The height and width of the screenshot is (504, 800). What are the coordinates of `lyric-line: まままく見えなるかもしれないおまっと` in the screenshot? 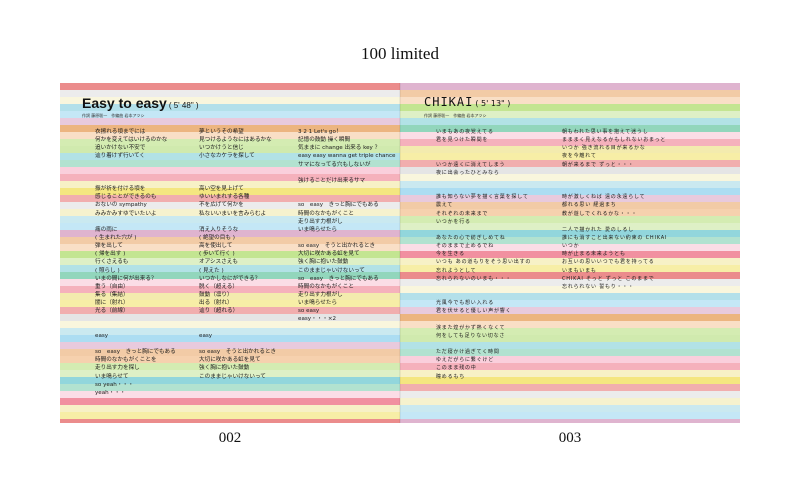 It's located at (614, 140).